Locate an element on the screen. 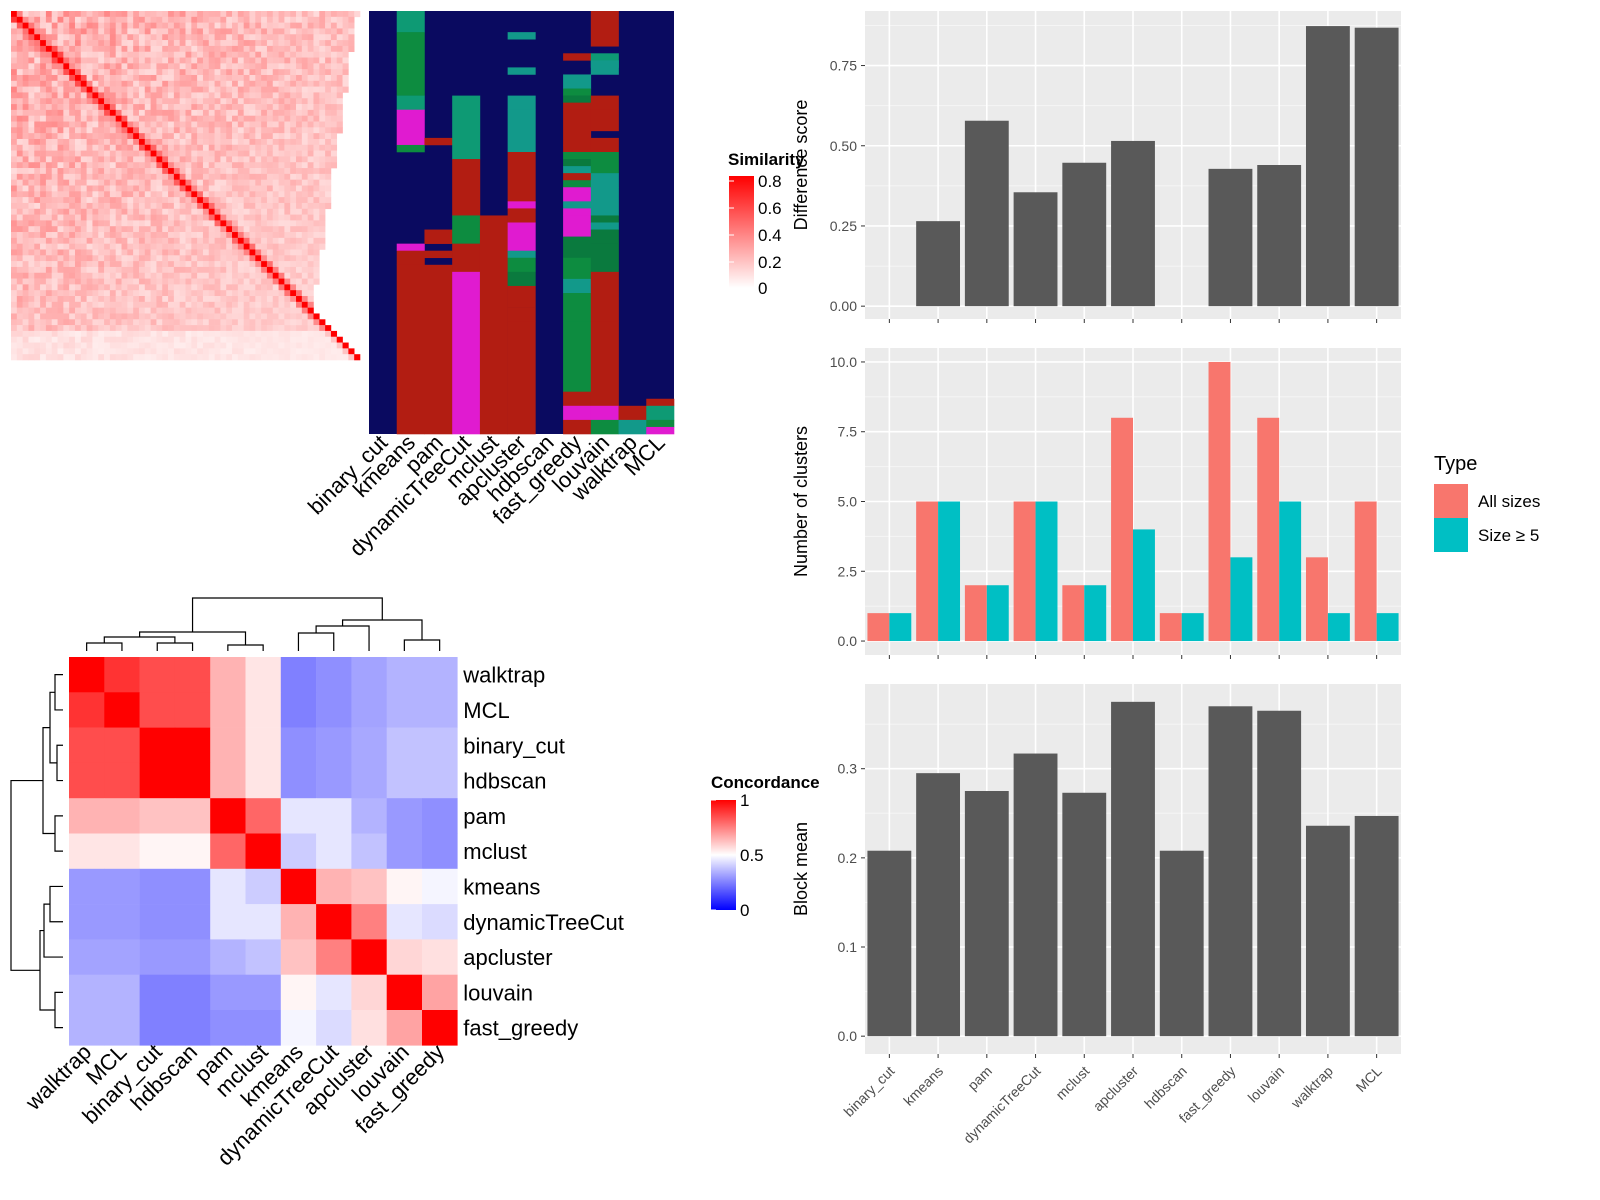 Image resolution: width=1600 pixels, height=1200 pixels. y-tick-label: 0.00 is located at coordinates (843, 306).